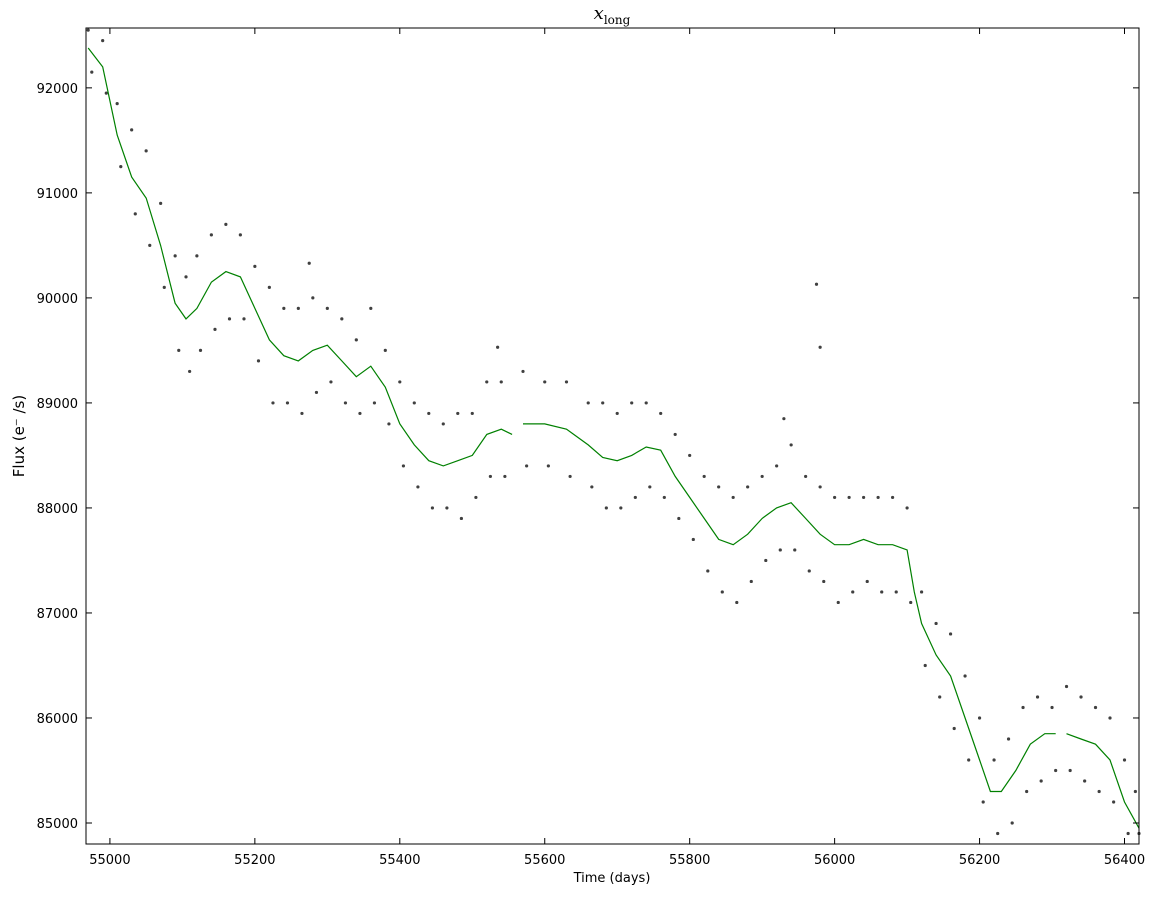 The height and width of the screenshot is (898, 1152). Describe the element at coordinates (399, 860) in the screenshot. I see `x-tick-label: 55400` at that location.